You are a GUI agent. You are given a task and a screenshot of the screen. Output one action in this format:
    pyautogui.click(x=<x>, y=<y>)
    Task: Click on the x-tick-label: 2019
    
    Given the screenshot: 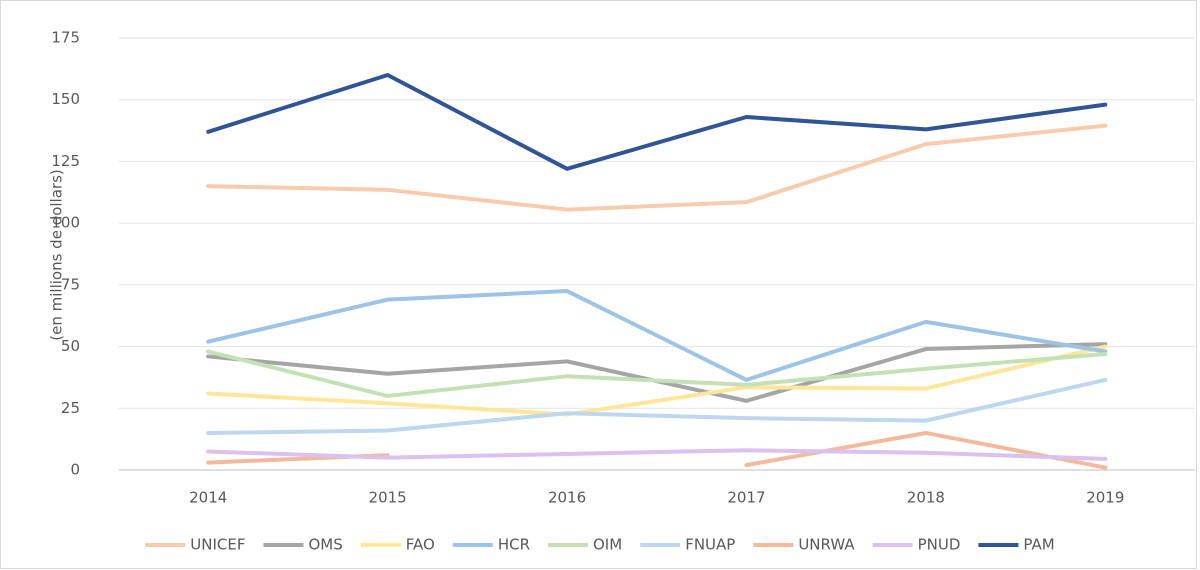 What is the action you would take?
    pyautogui.click(x=1105, y=498)
    